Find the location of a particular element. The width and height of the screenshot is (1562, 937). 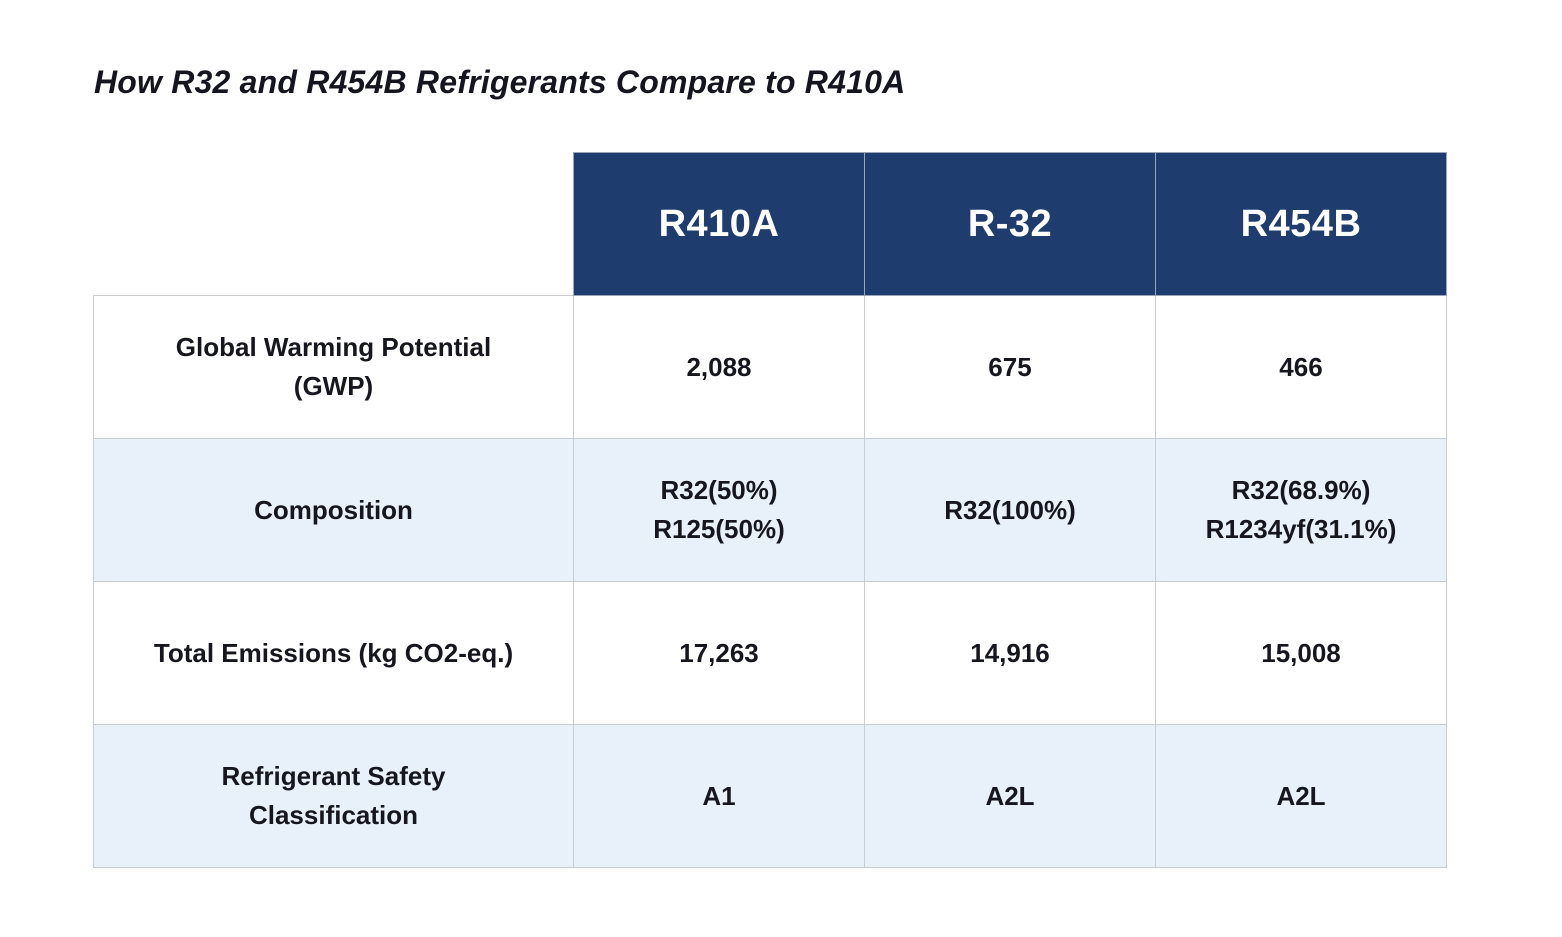

table-header: R410A R-32 R454B is located at coordinates (770, 224).